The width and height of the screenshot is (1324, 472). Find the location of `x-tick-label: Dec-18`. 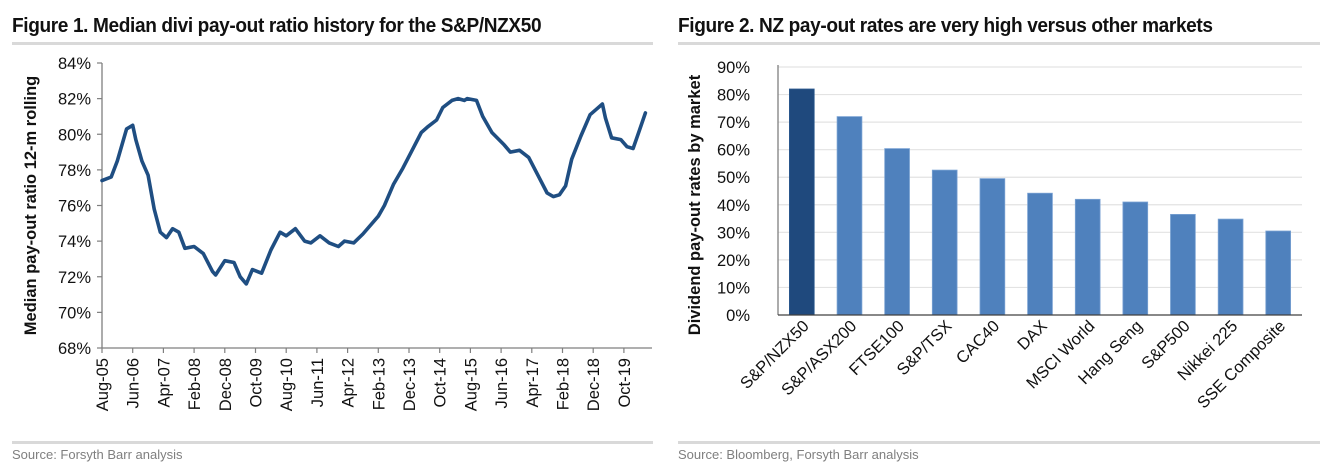

x-tick-label: Dec-18 is located at coordinates (594, 384).